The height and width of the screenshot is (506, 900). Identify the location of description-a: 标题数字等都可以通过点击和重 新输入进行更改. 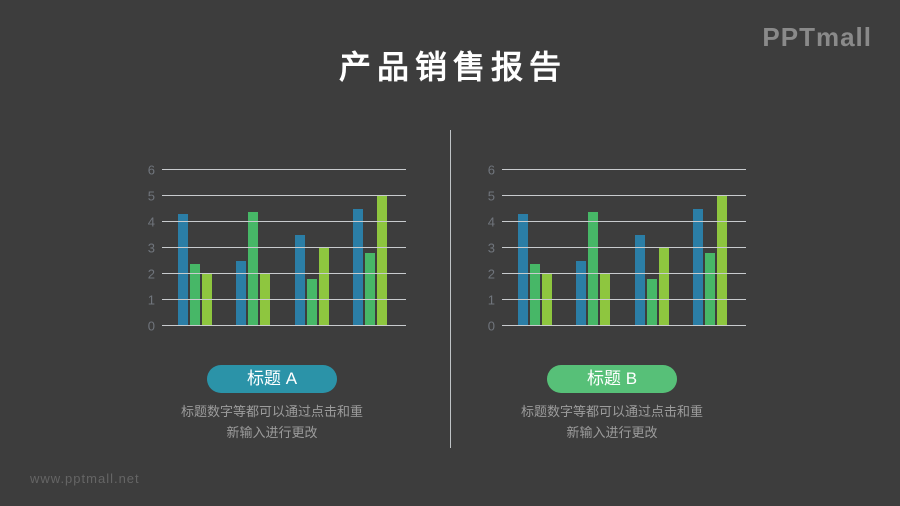
(272, 422).